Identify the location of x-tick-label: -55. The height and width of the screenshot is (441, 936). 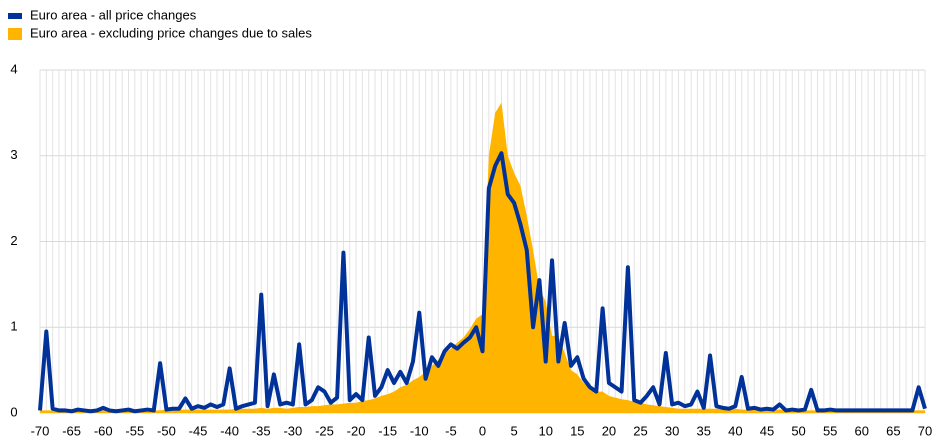
(134, 430).